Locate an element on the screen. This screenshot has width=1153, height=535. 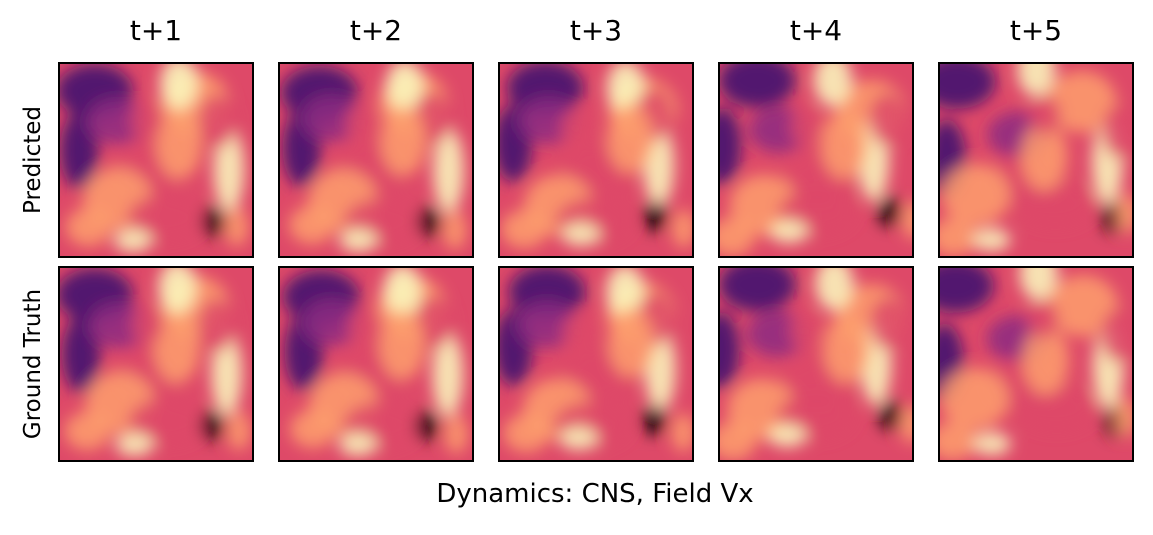
panel-ground-truth-t+3 is located at coordinates (596, 364).